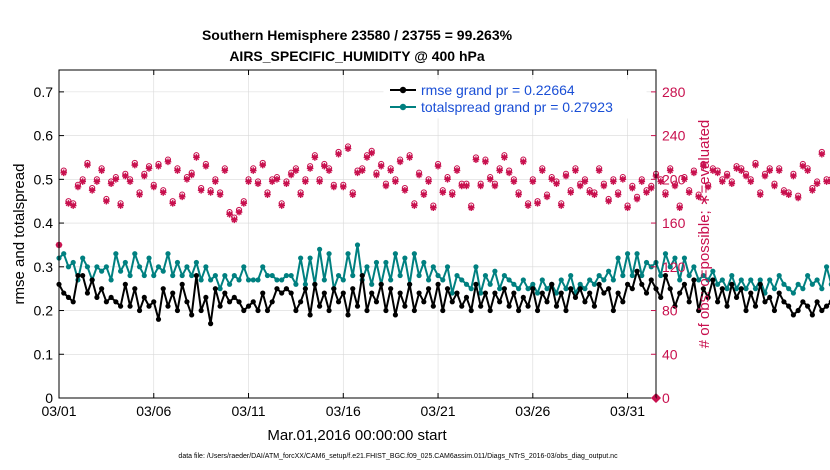 This screenshot has width=830, height=470. I want to click on tick-label-x: 03/01, so click(58, 411).